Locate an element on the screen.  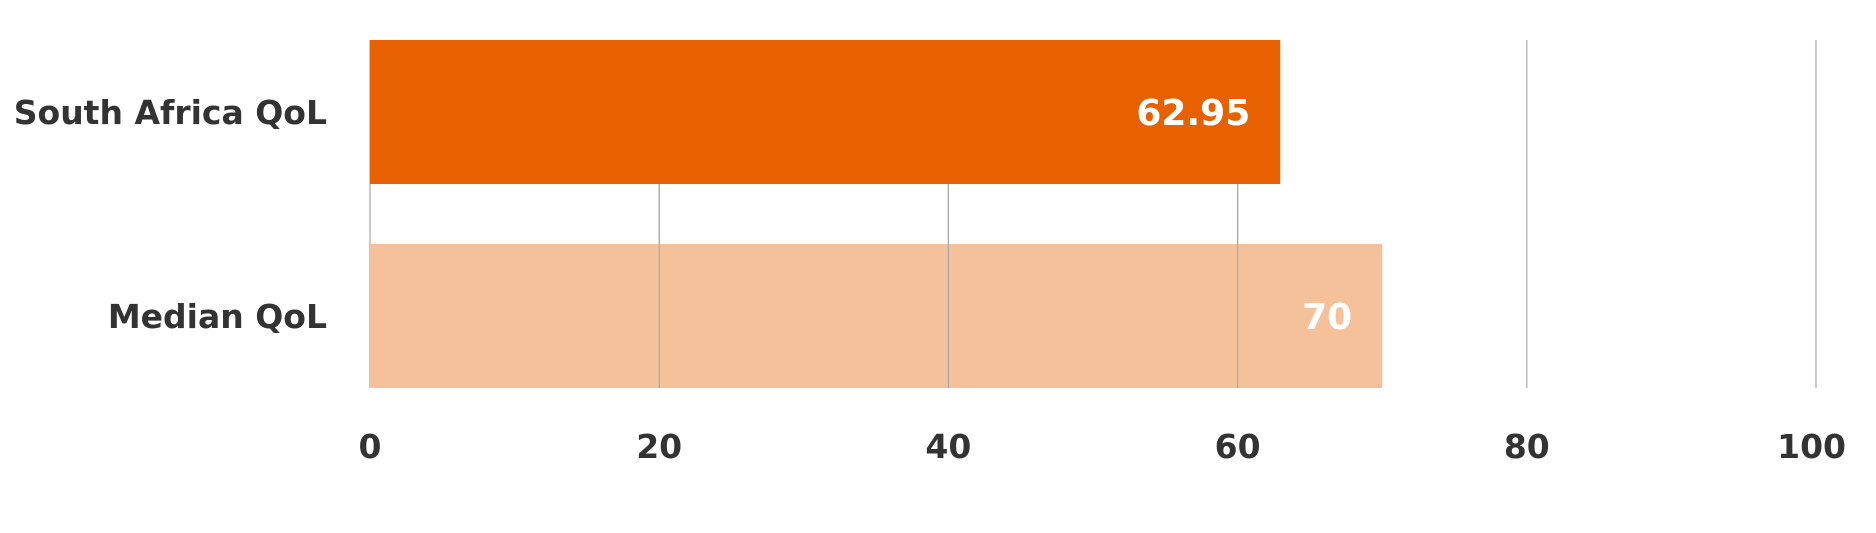
x-tick-label-60: 60 is located at coordinates (1238, 446).